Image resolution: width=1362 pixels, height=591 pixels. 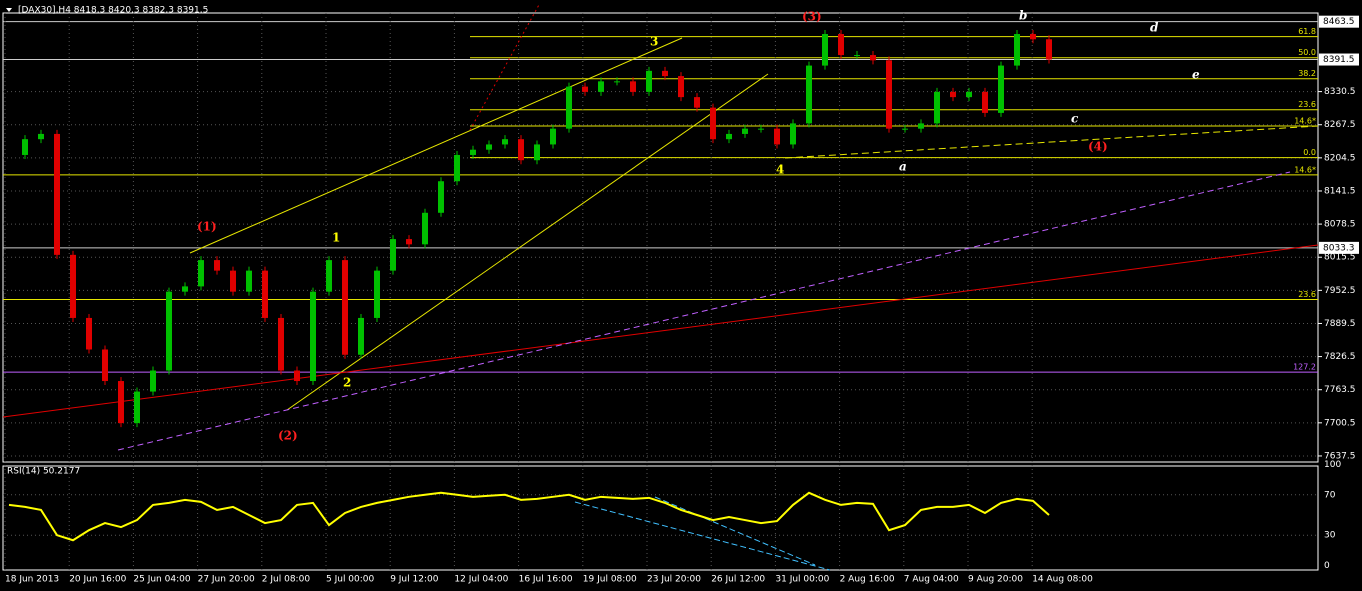 What do you see at coordinates (867, 580) in the screenshot?
I see `x-tick-label: 2 Aug 16:00` at bounding box center [867, 580].